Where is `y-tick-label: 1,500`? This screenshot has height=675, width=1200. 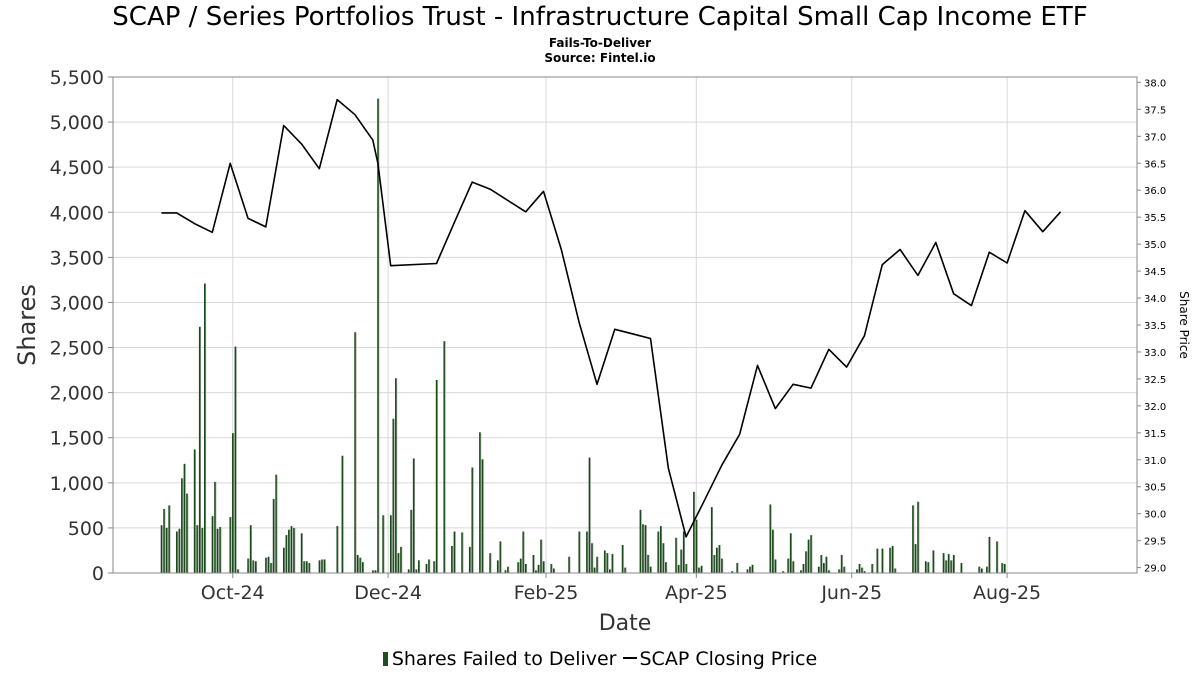 y-tick-label: 1,500 is located at coordinates (77, 439).